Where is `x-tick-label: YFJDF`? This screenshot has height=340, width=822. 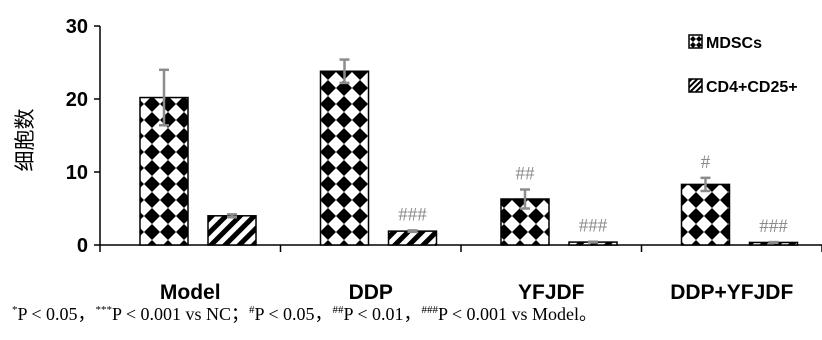 x-tick-label: YFJDF is located at coordinates (551, 290).